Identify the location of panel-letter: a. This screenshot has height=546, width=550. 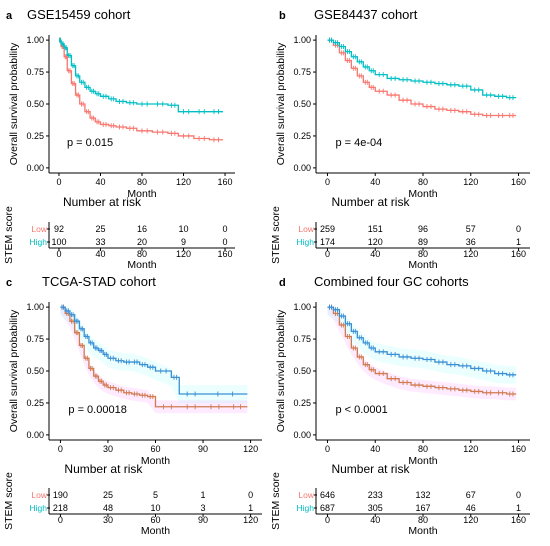
(9, 16).